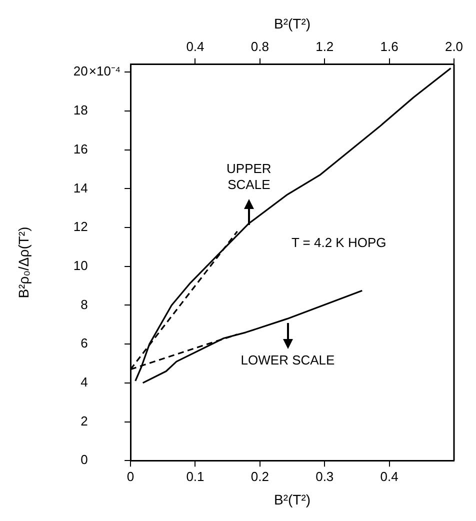 The width and height of the screenshot is (476, 521). What do you see at coordinates (292, 23) in the screenshot?
I see `x2-axis-title: B²(T²)` at bounding box center [292, 23].